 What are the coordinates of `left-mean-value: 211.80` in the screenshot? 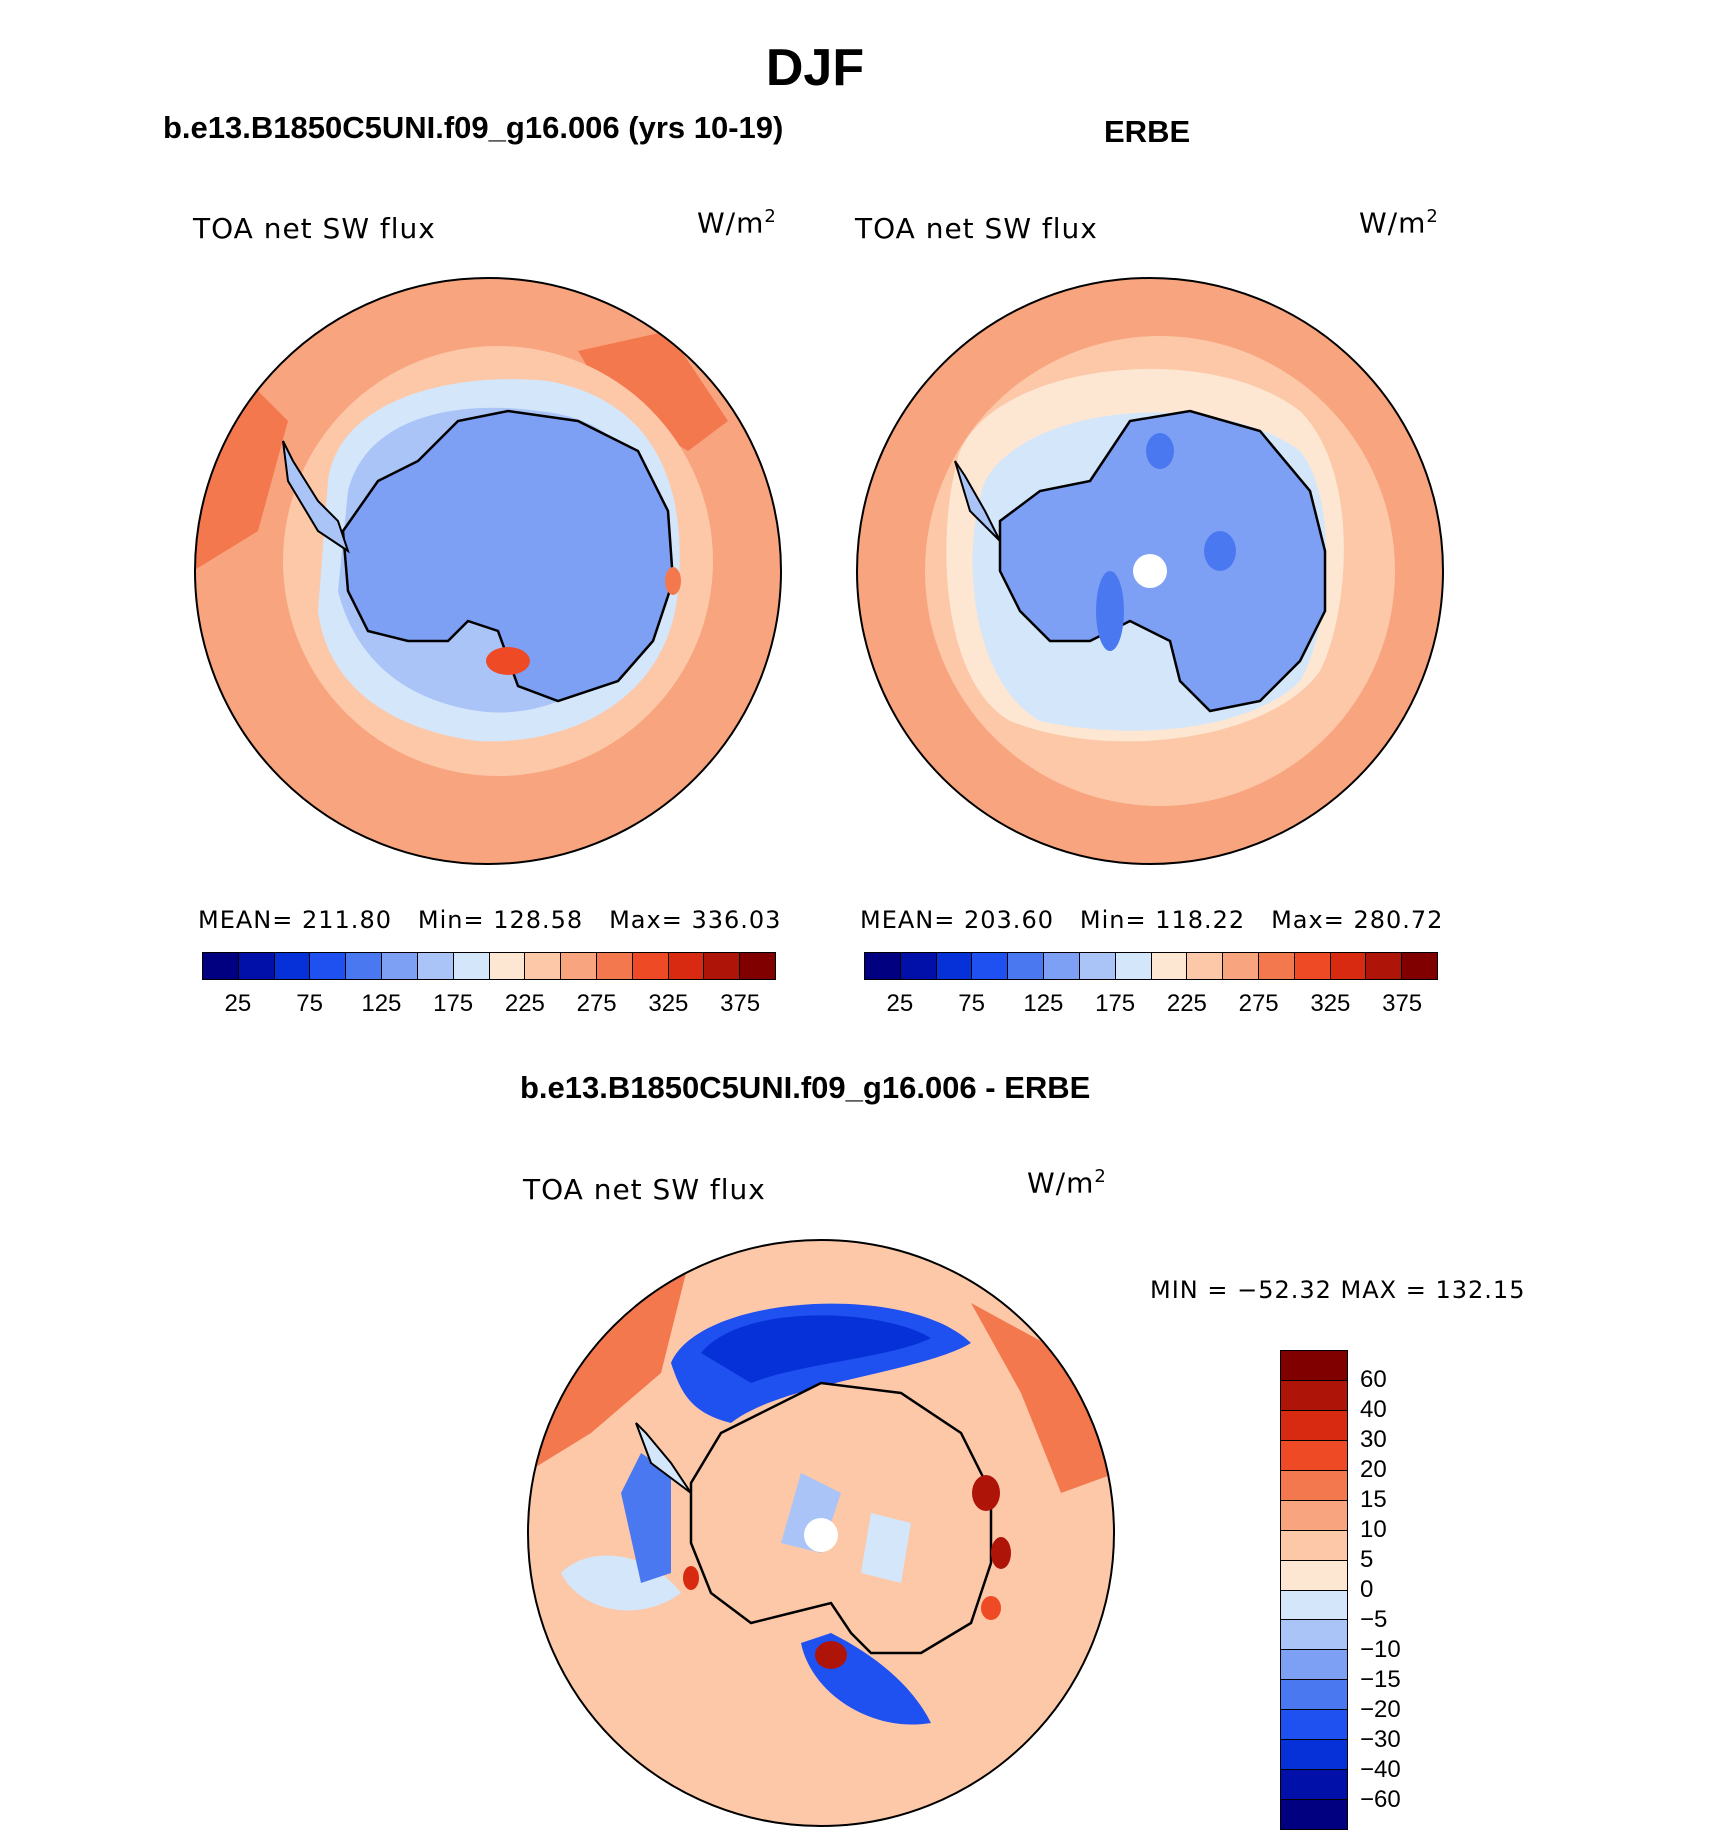 It's located at (347, 920).